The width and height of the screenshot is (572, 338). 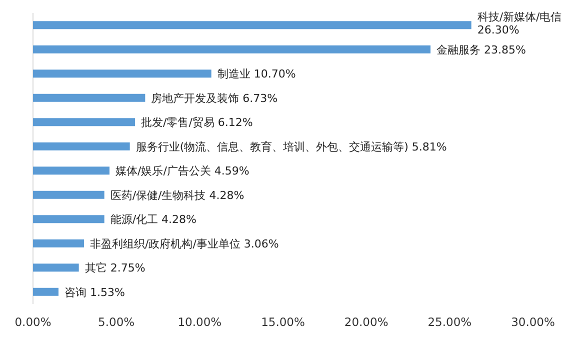 I want to click on x-tick-label: 25.00%, so click(x=450, y=322).